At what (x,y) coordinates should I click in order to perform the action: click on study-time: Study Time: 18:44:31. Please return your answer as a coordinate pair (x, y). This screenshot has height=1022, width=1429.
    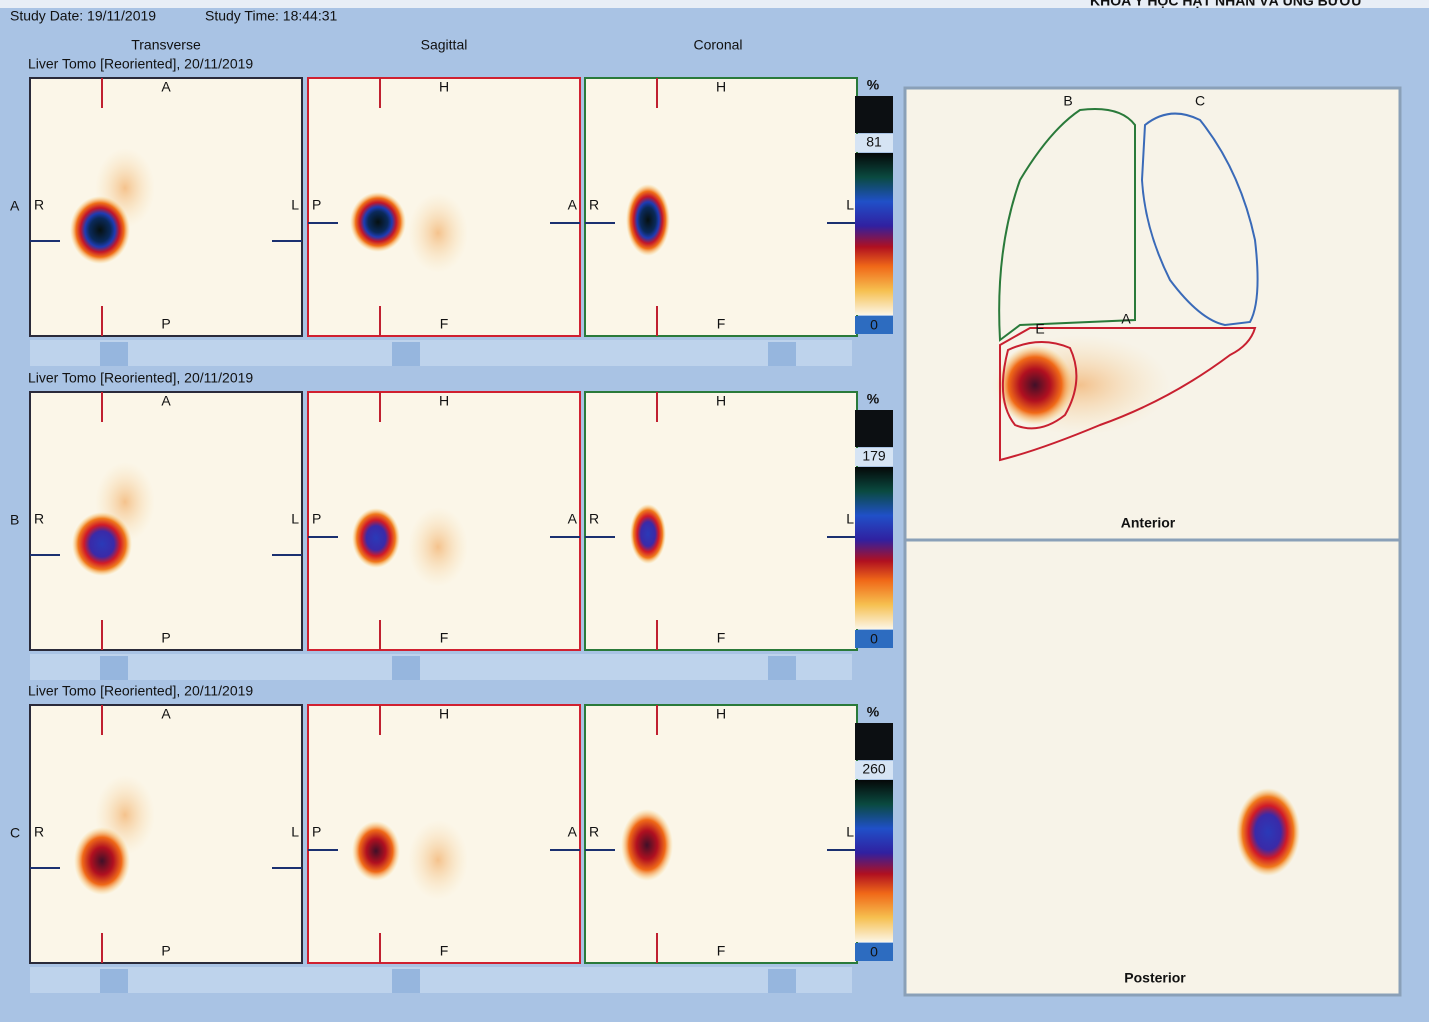
    Looking at the image, I should click on (271, 16).